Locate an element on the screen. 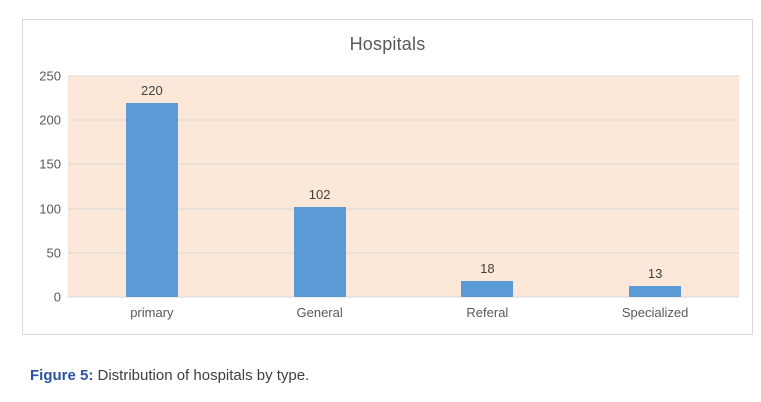  bar-referal is located at coordinates (487, 289).